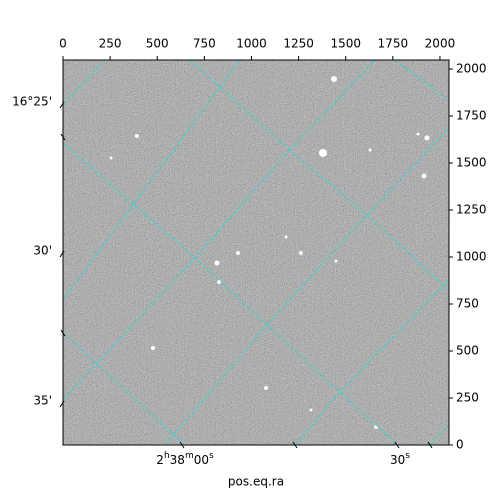  I want to click on x-tick-label: 1500, so click(345, 44).